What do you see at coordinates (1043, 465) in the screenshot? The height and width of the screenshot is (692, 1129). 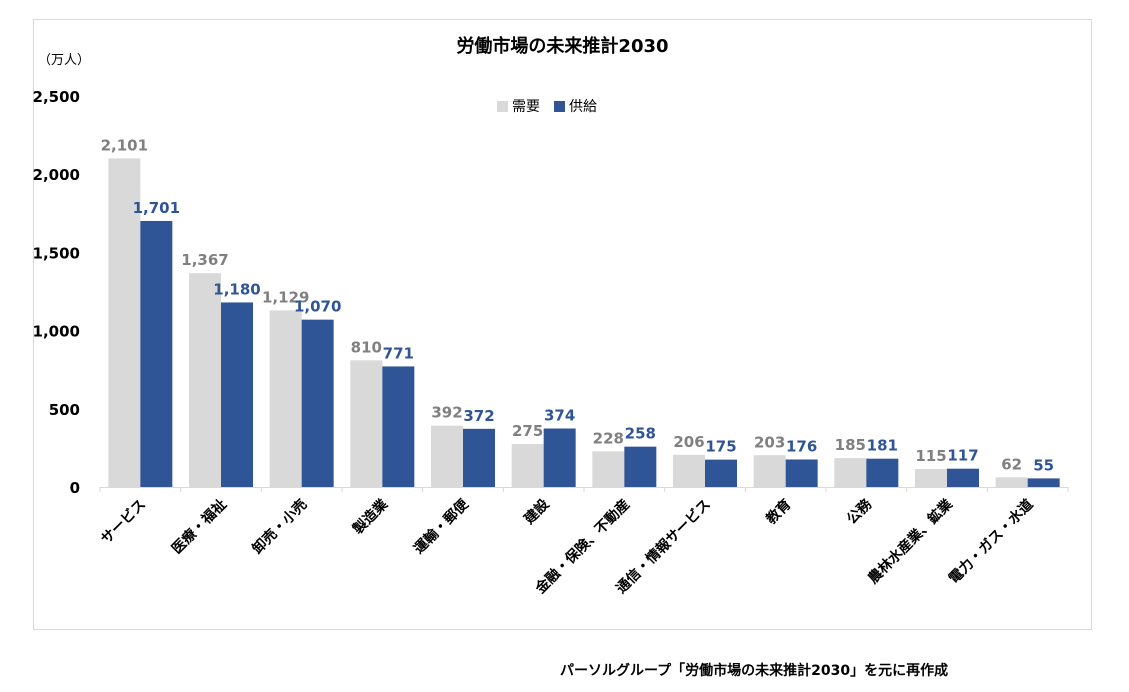 I see `data-label-supply: 55` at bounding box center [1043, 465].